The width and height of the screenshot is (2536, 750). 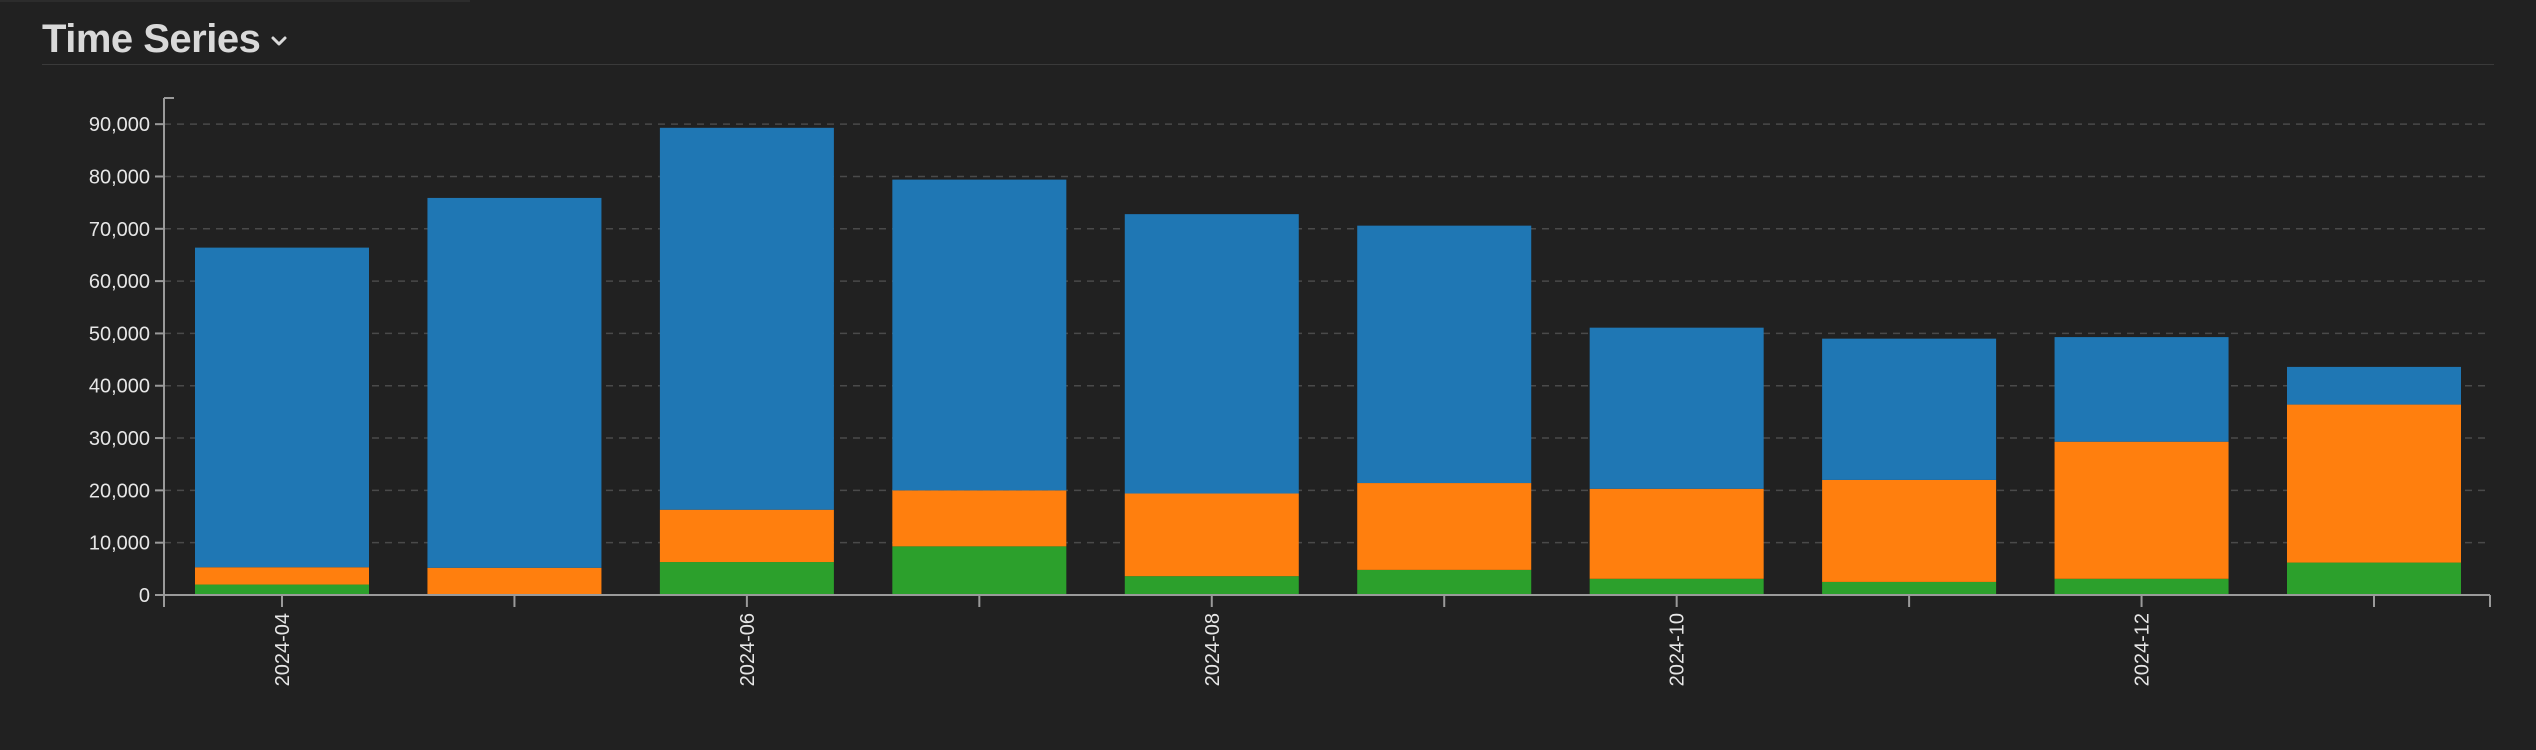 I want to click on x-tick-label: 2024-10, so click(x=1678, y=649).